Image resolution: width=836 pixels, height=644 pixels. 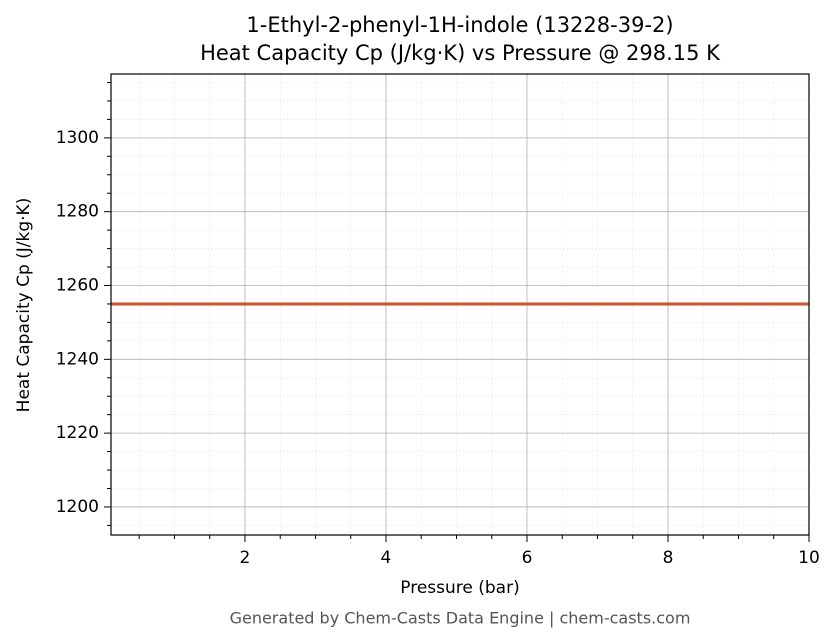 I want to click on y-tick-label: 1220, so click(x=77, y=433).